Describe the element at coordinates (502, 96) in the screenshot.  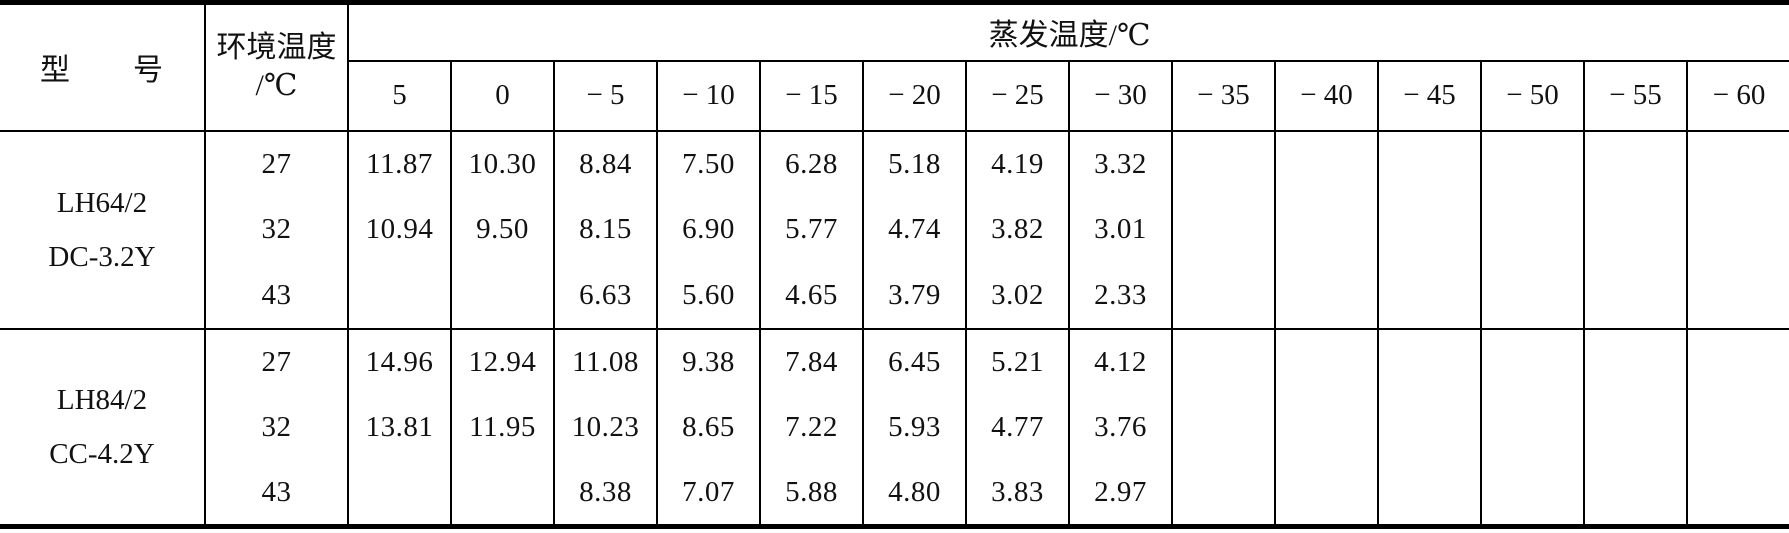
I see `evap-col-header: 0` at that location.